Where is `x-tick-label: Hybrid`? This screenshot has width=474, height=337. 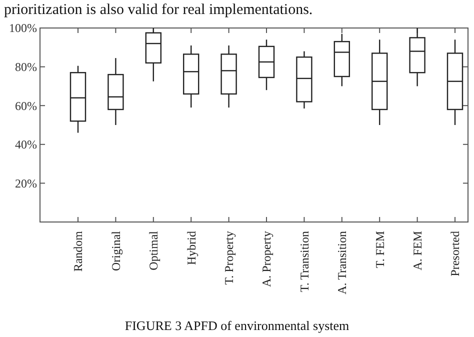
x-tick-label: Hybrid is located at coordinates (191, 248).